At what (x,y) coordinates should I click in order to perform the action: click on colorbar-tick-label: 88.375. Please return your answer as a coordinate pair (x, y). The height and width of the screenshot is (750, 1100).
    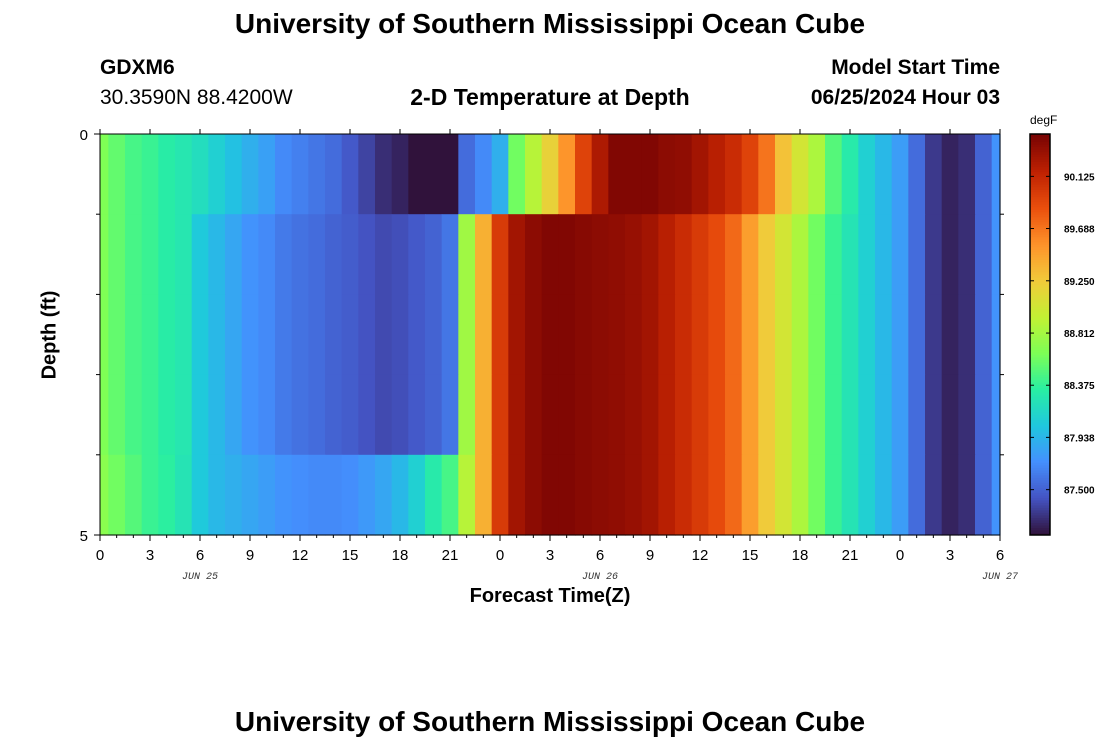
    Looking at the image, I should click on (1079, 386).